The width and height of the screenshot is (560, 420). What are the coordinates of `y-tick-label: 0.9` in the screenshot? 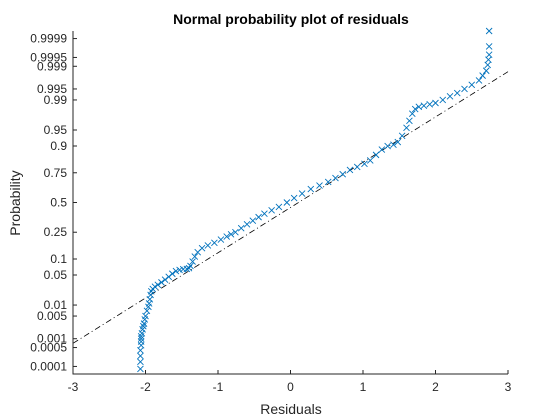 It's located at (58, 146).